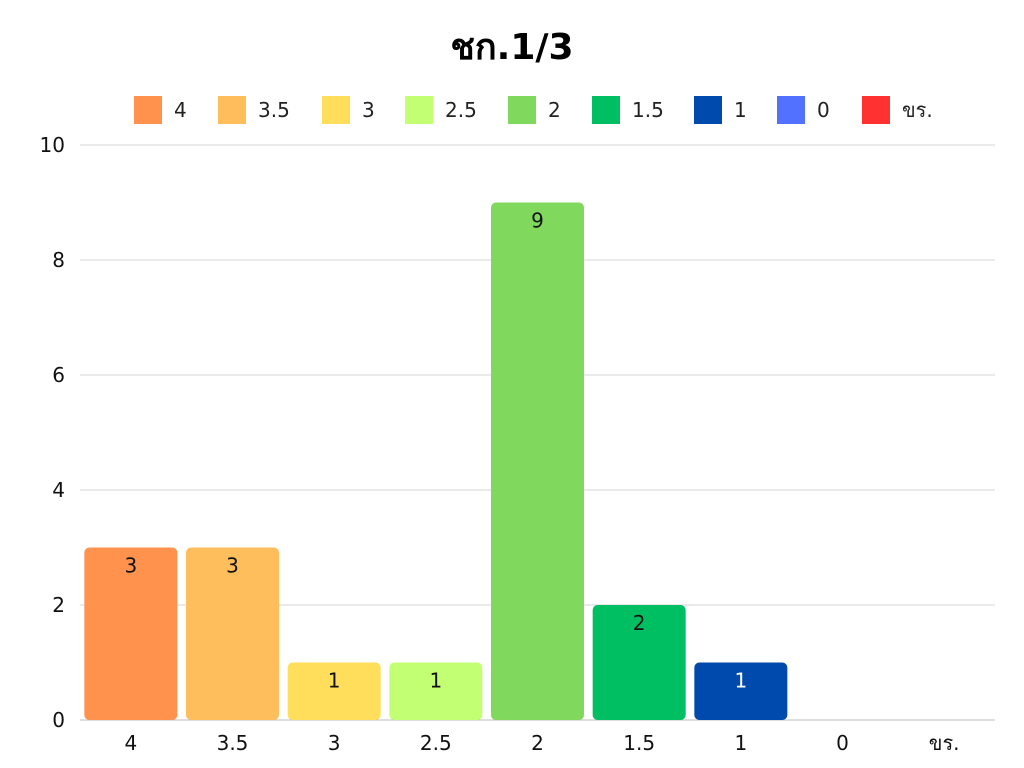  I want to click on y-tick-label: 0, so click(58, 720).